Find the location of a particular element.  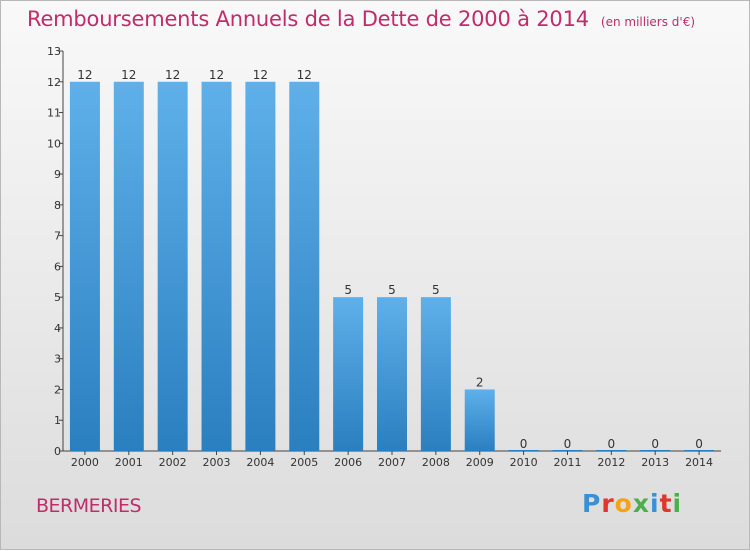

y-tick-label: 5 is located at coordinates (57, 297).